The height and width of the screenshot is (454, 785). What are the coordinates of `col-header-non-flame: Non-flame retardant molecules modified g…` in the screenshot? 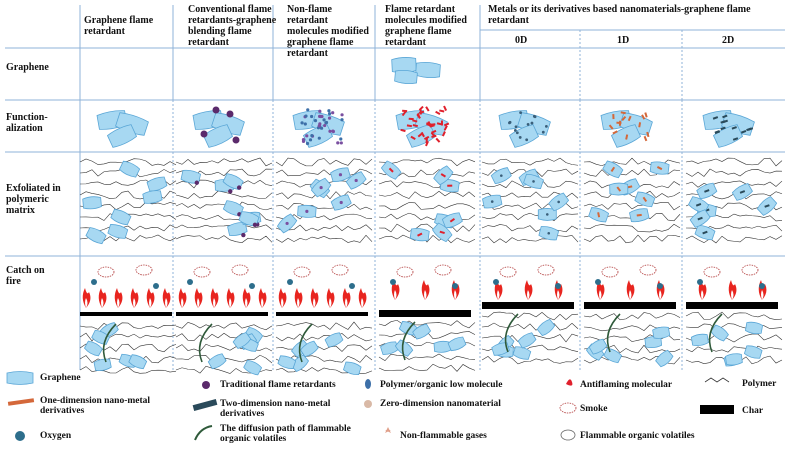 It's located at (328, 31).